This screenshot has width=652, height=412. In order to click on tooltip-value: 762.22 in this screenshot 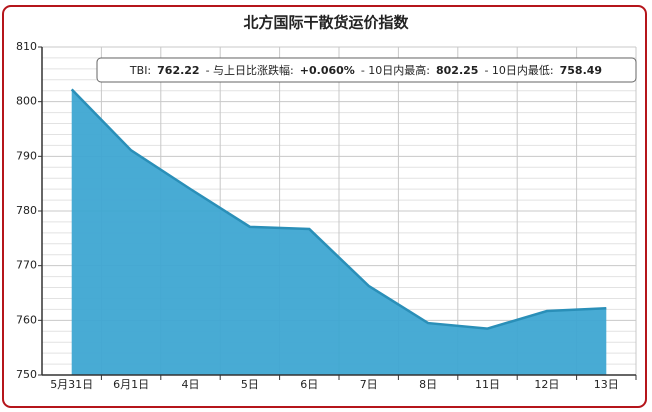, I will do `click(178, 70)`.